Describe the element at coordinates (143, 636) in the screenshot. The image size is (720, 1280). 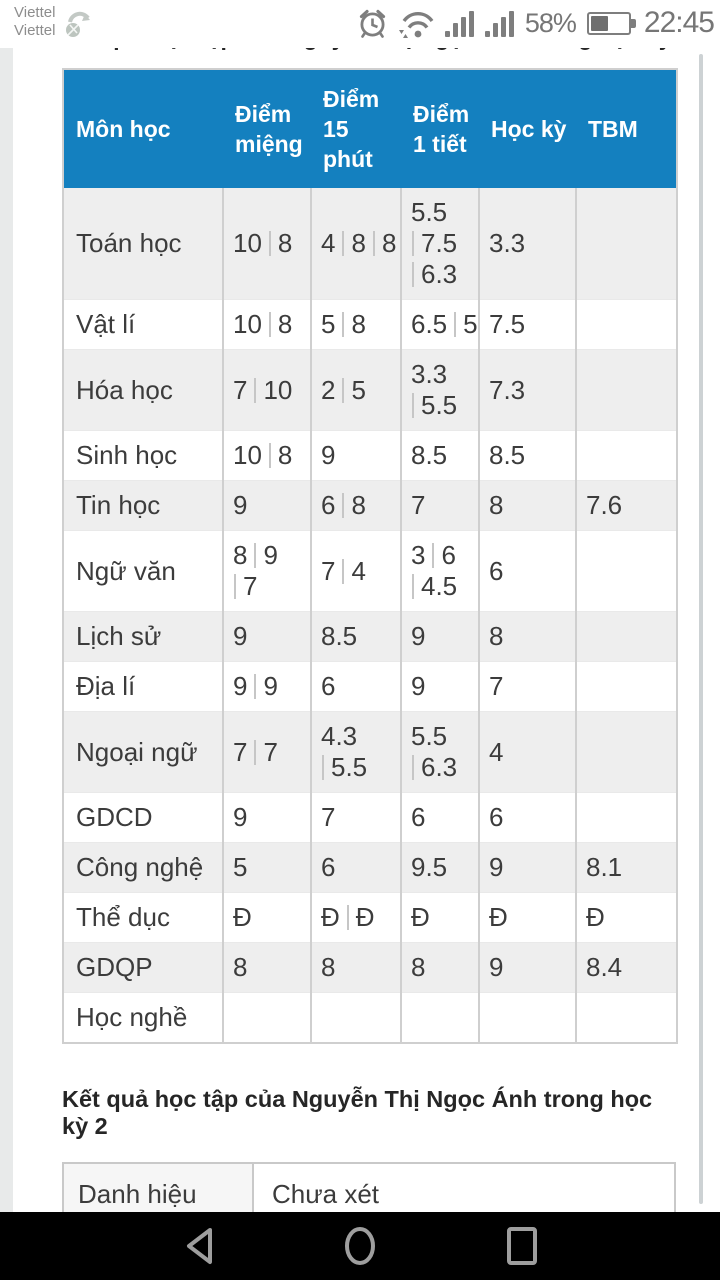
I see `subject-cell: Lịch sử` at that location.